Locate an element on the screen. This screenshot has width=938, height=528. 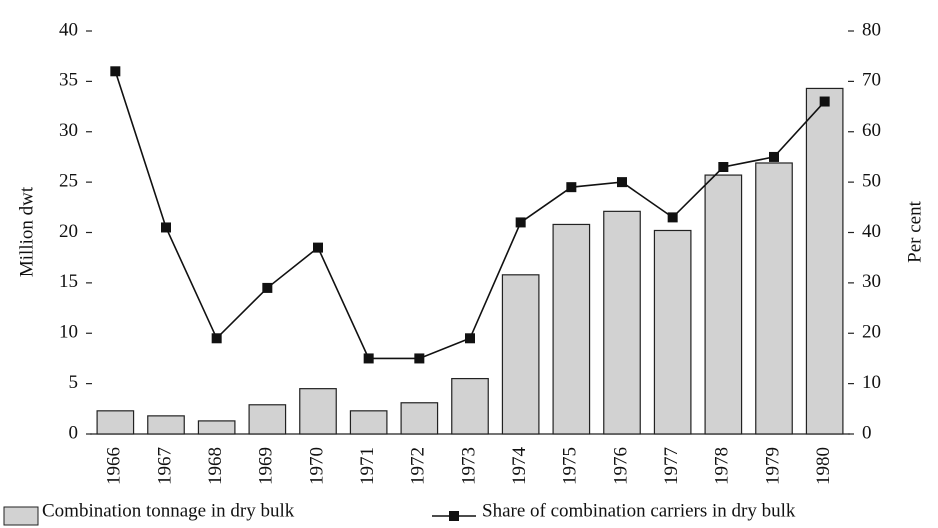
x-tick-label: 1970 is located at coordinates (316, 466).